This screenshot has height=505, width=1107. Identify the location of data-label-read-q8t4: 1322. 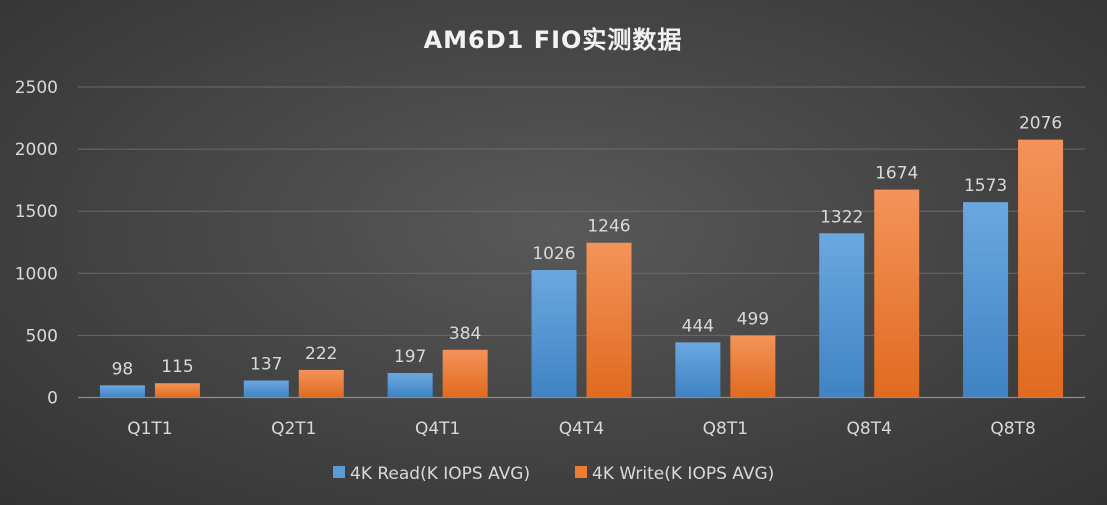
(841, 217).